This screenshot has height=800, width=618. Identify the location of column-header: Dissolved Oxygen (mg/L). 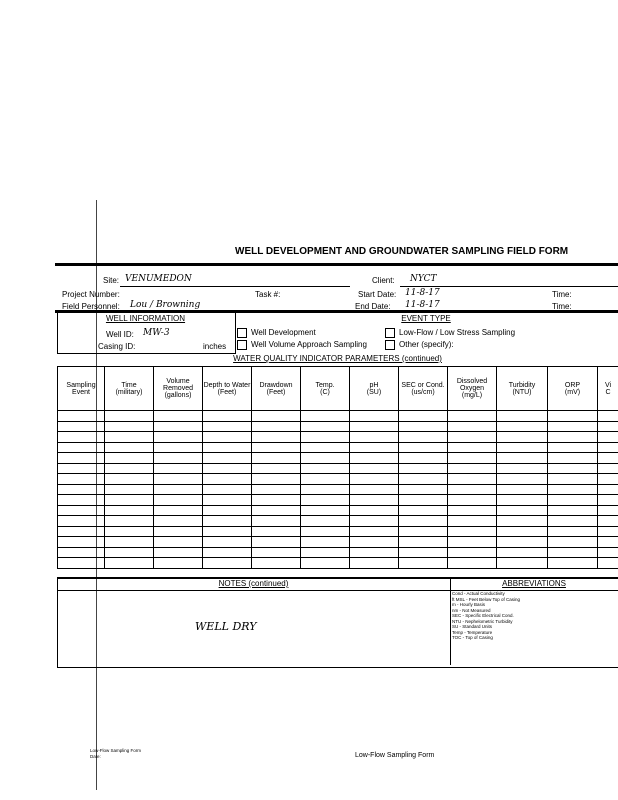
(472, 388).